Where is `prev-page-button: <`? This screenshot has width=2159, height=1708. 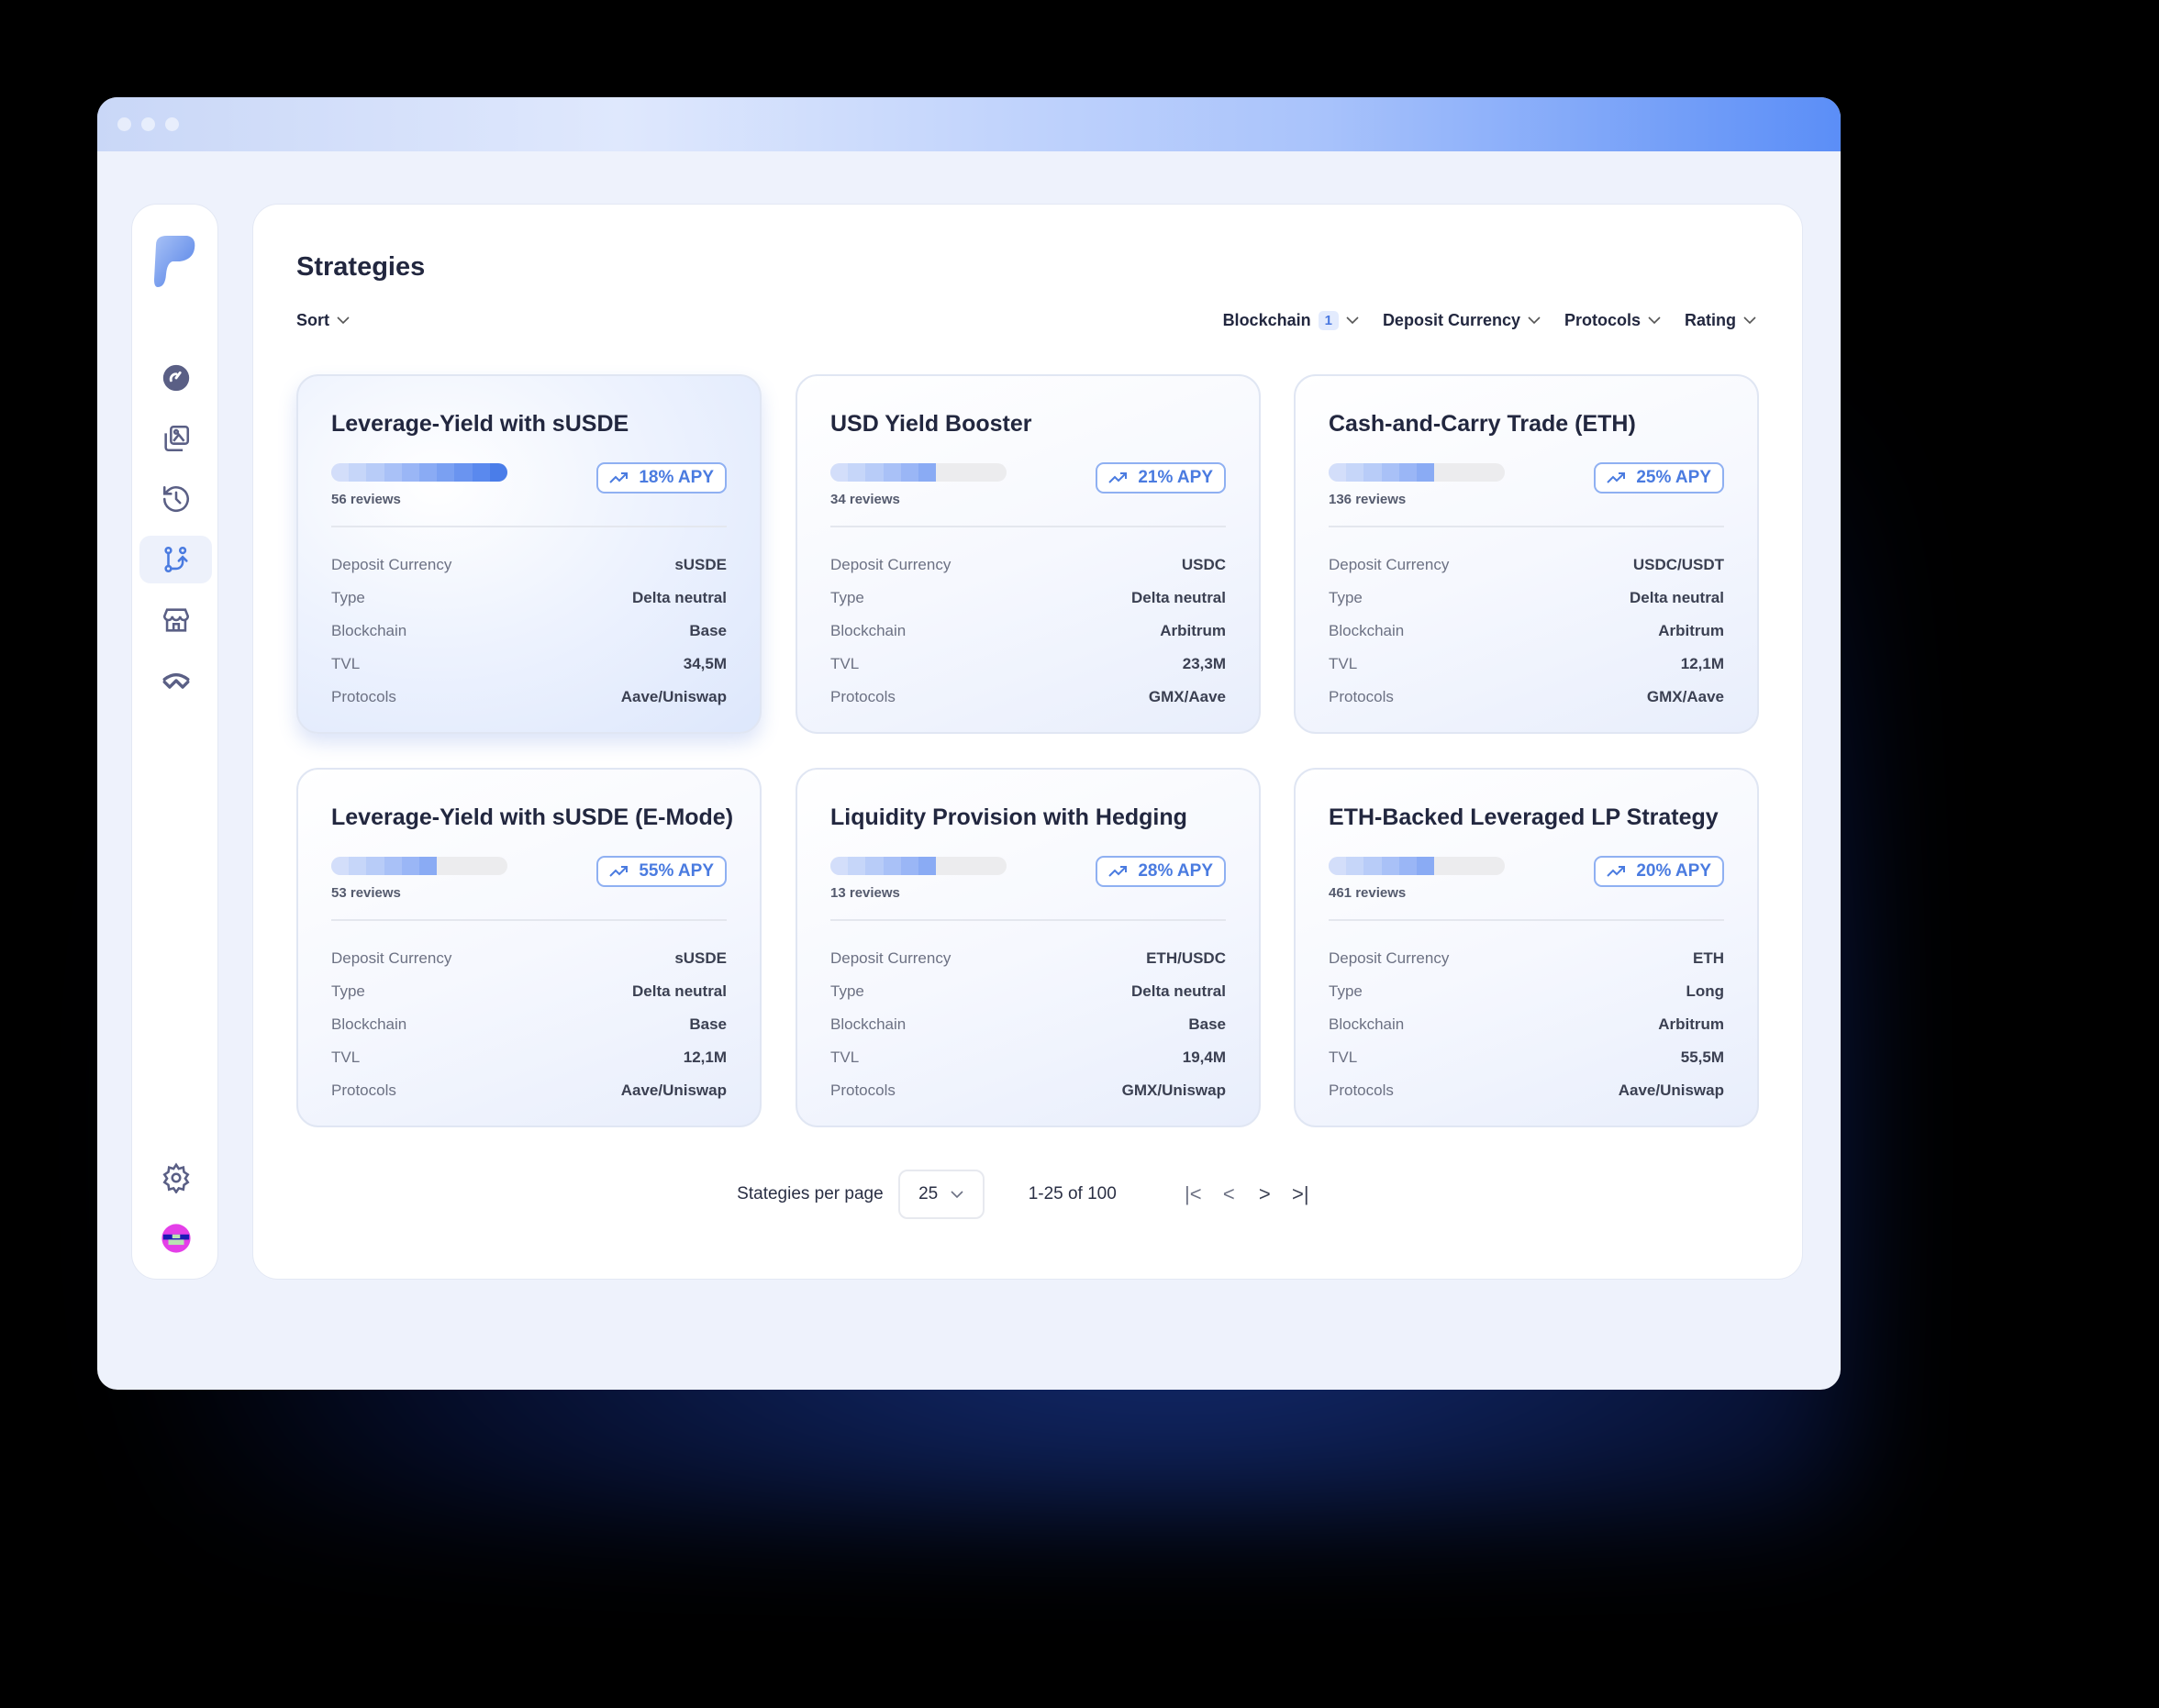
prev-page-button: < is located at coordinates (1228, 1193).